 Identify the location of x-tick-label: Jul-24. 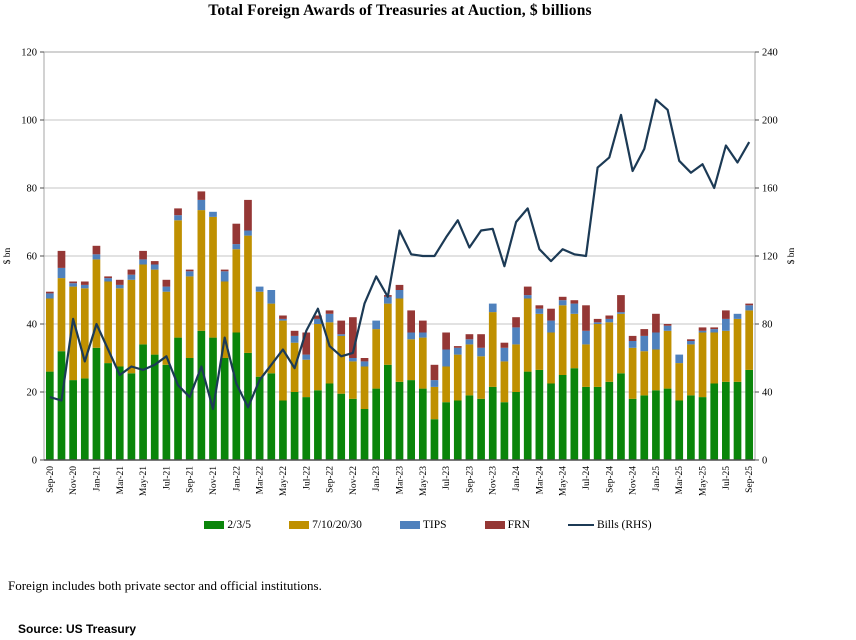
(587, 478).